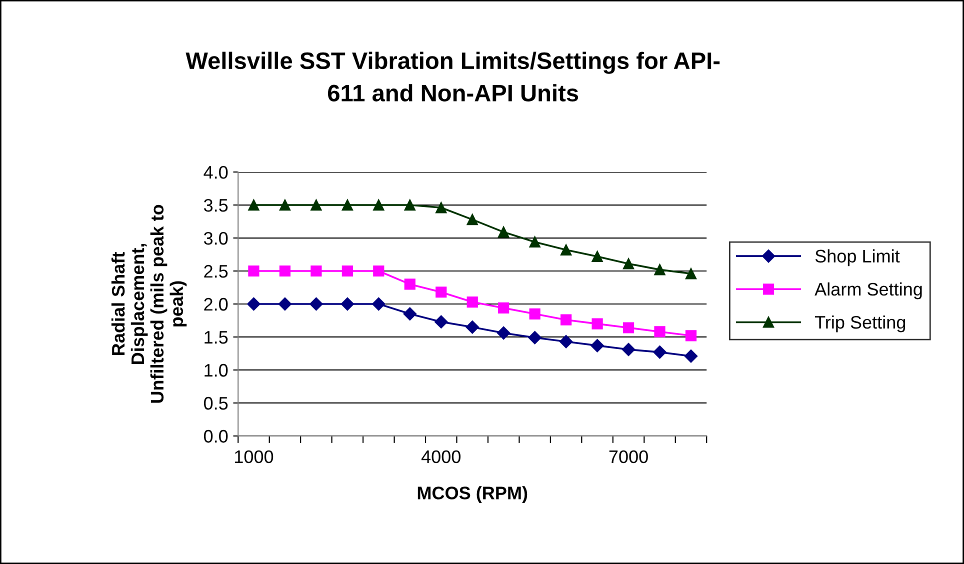 The height and width of the screenshot is (564, 964). I want to click on x-tick-label: 7000, so click(628, 457).